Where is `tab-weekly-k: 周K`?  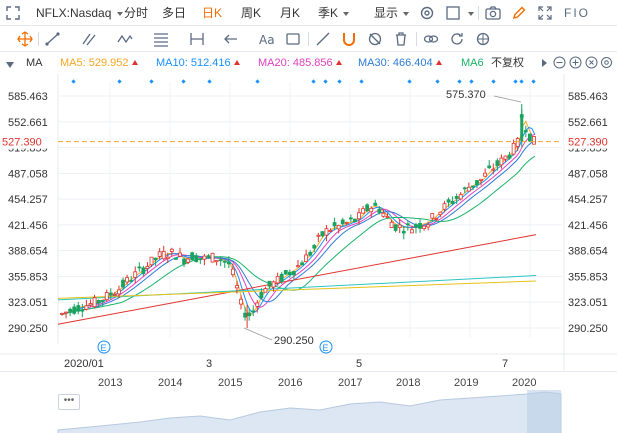 tab-weekly-k: 周K is located at coordinates (251, 13).